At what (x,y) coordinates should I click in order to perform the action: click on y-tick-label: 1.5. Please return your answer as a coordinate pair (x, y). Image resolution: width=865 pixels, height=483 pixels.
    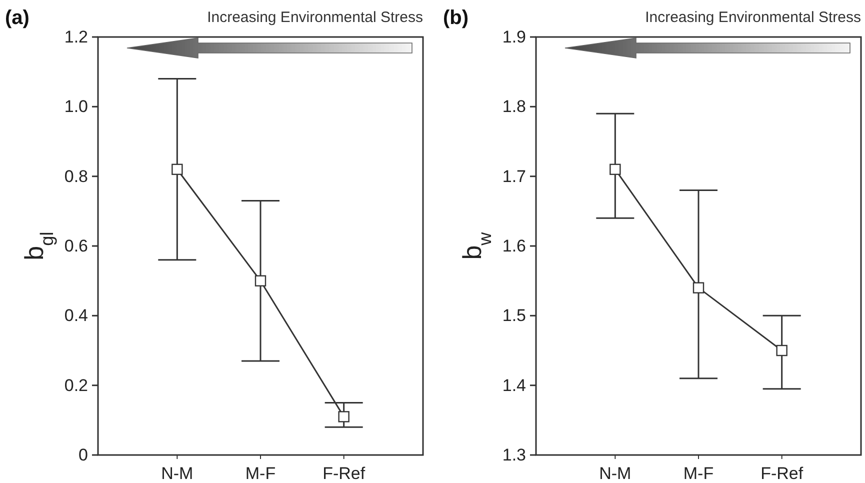
    Looking at the image, I should click on (514, 316).